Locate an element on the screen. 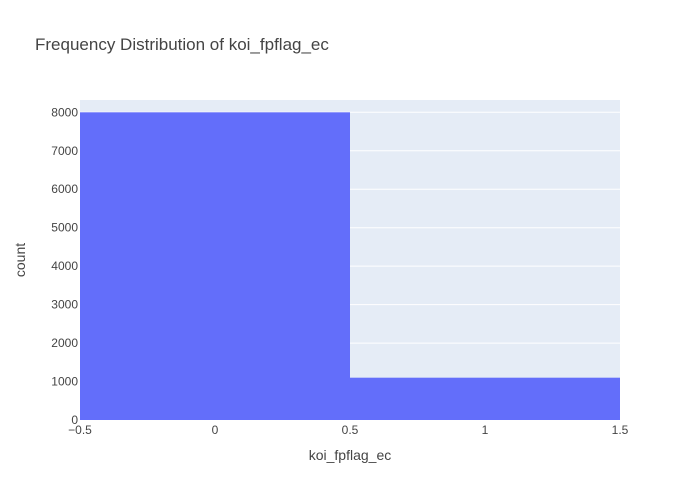 Image resolution: width=700 pixels, height=500 pixels. x-tick-label: 0.5 is located at coordinates (350, 430).